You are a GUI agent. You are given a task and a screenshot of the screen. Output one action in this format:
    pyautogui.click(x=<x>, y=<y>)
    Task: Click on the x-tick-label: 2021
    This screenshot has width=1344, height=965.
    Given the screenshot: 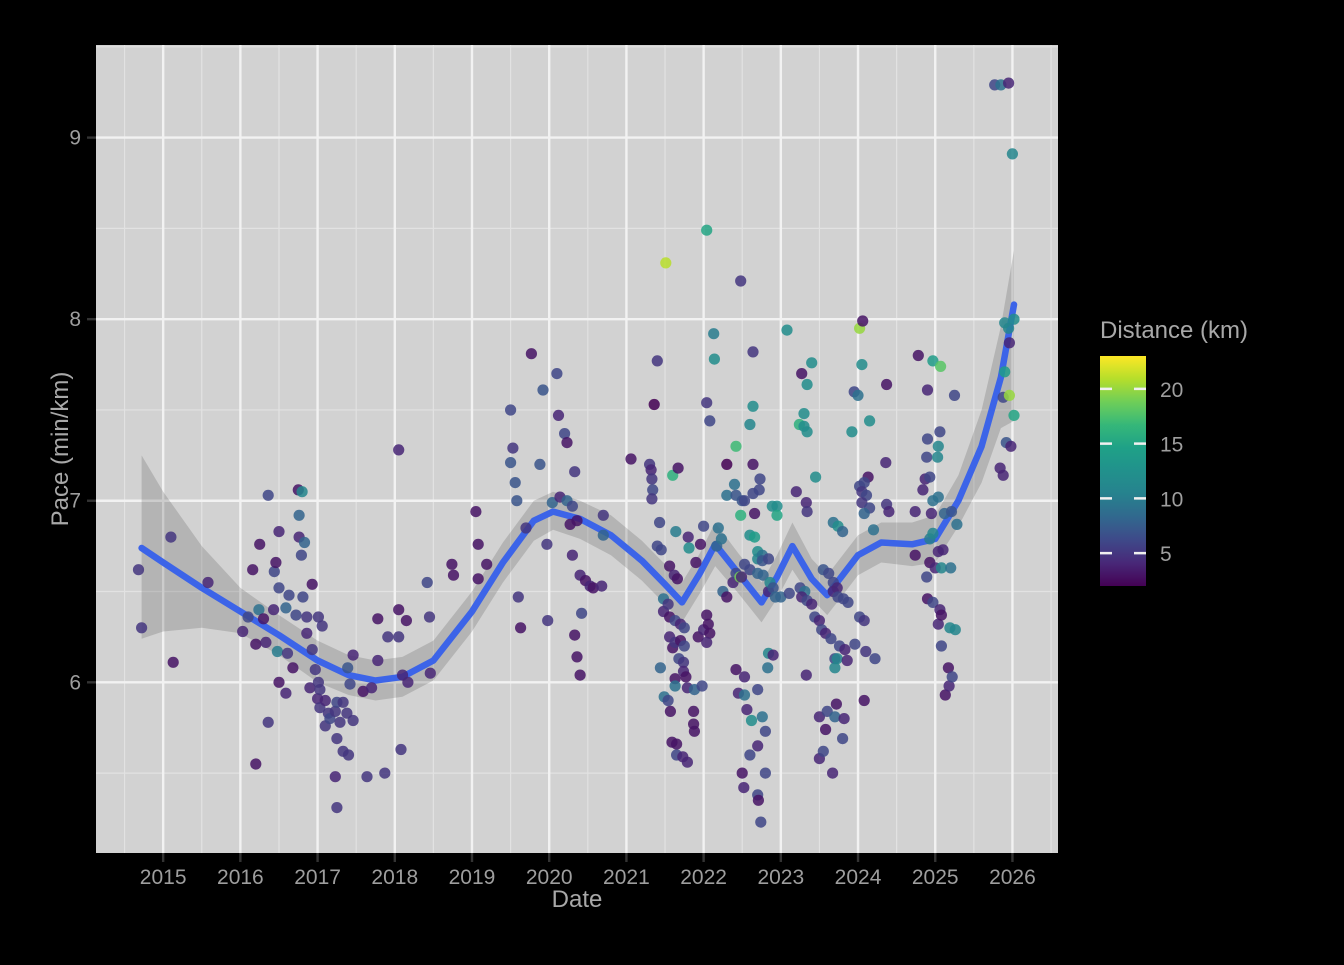 What is the action you would take?
    pyautogui.click(x=626, y=877)
    